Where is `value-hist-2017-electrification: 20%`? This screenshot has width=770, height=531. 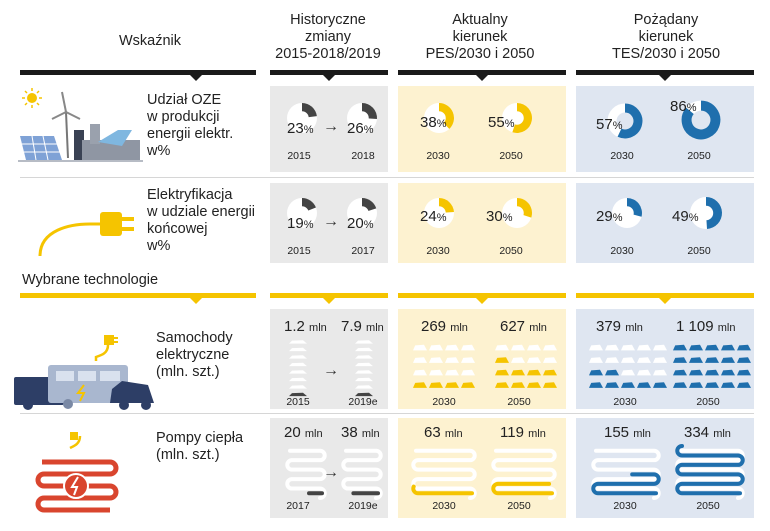 value-hist-2017-electrification: 20% is located at coordinates (360, 223).